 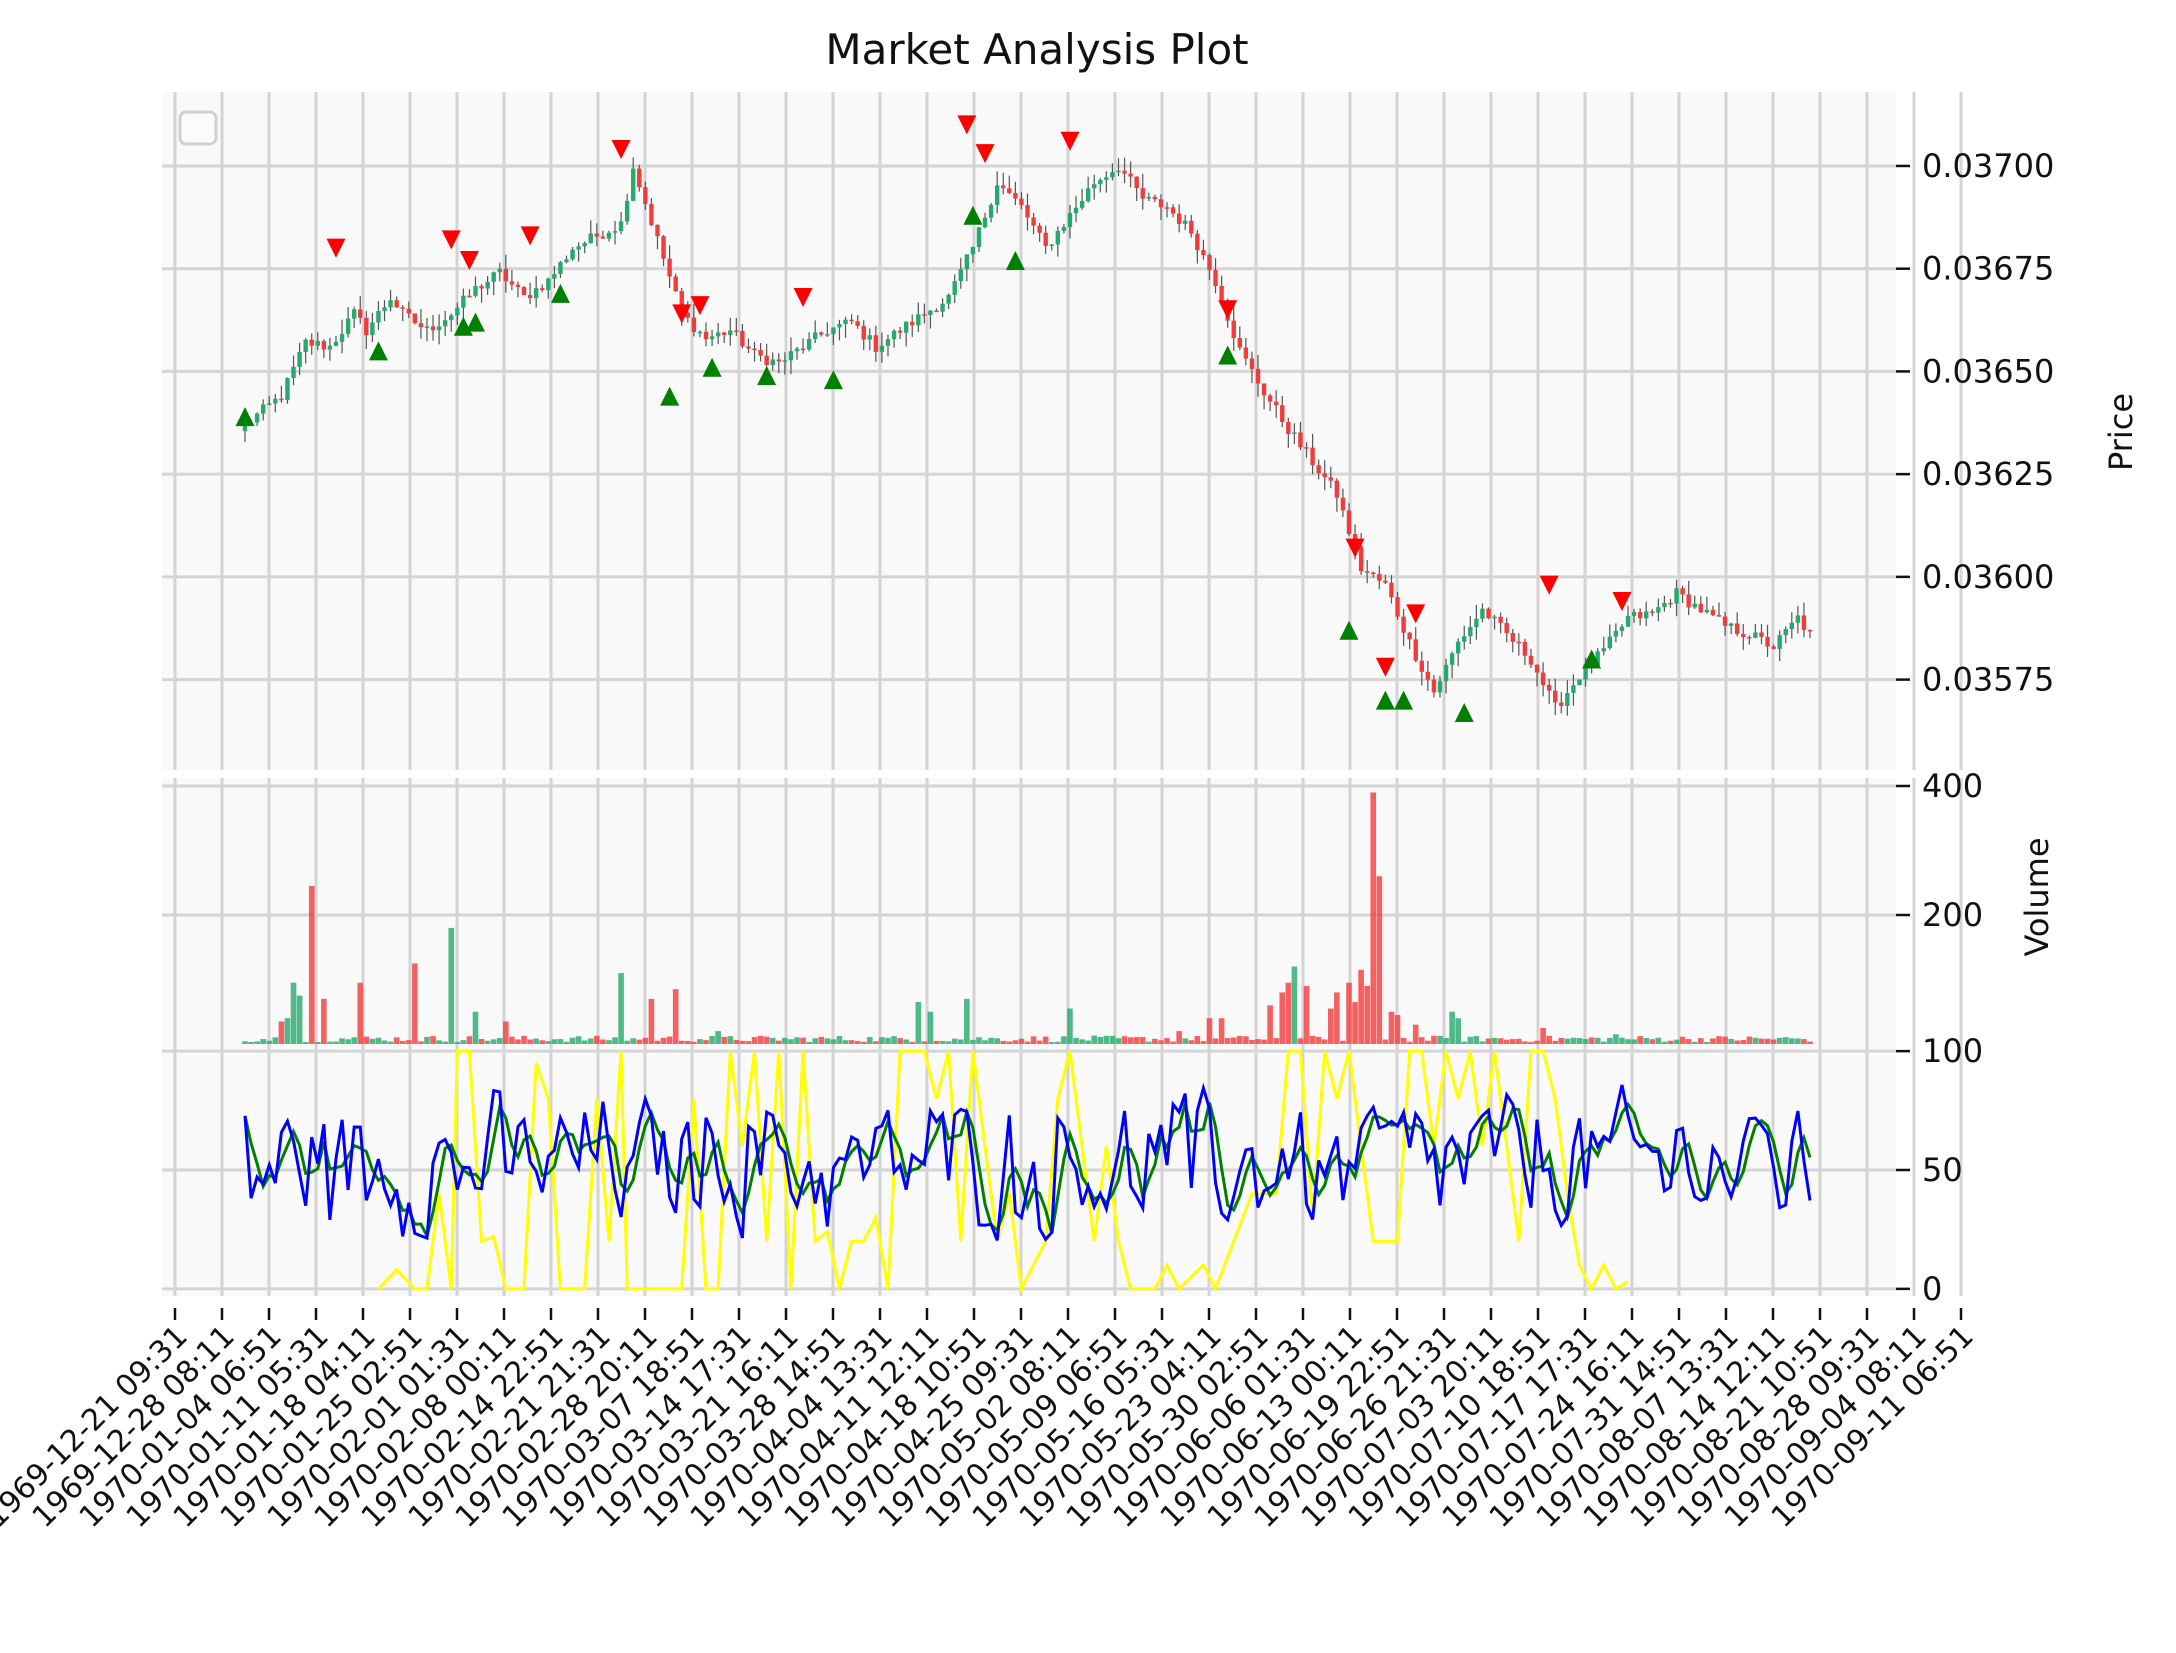 What do you see at coordinates (1988, 680) in the screenshot?
I see `y-tick-label: 0.03575` at bounding box center [1988, 680].